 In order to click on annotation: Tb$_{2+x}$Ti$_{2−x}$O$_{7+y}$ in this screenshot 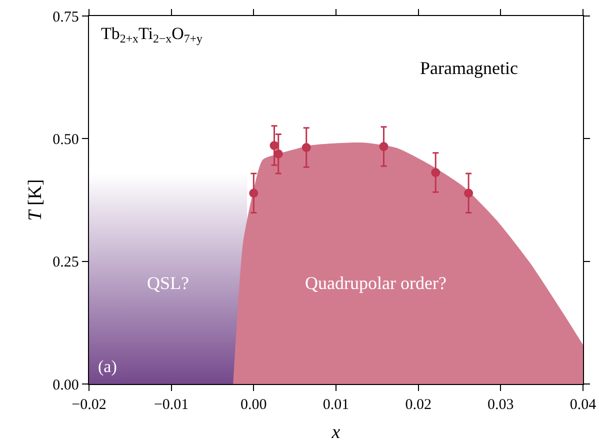, I will do `click(152, 35)`.